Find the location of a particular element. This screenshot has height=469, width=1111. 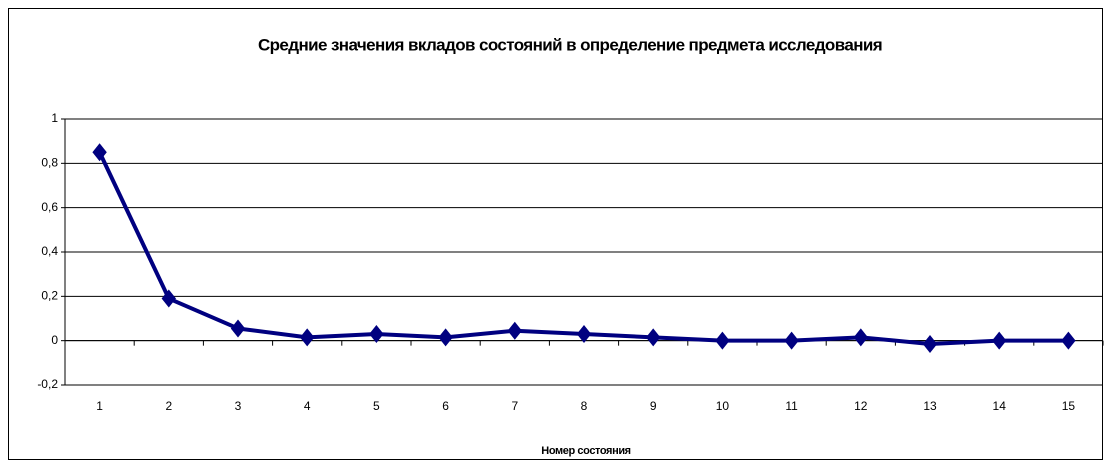

x-tick-label: 14 is located at coordinates (1000, 406).